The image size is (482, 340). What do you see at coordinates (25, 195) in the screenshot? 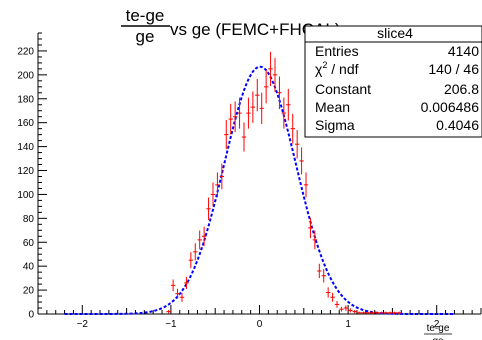
I see `y-tick-label: 100` at bounding box center [25, 195].